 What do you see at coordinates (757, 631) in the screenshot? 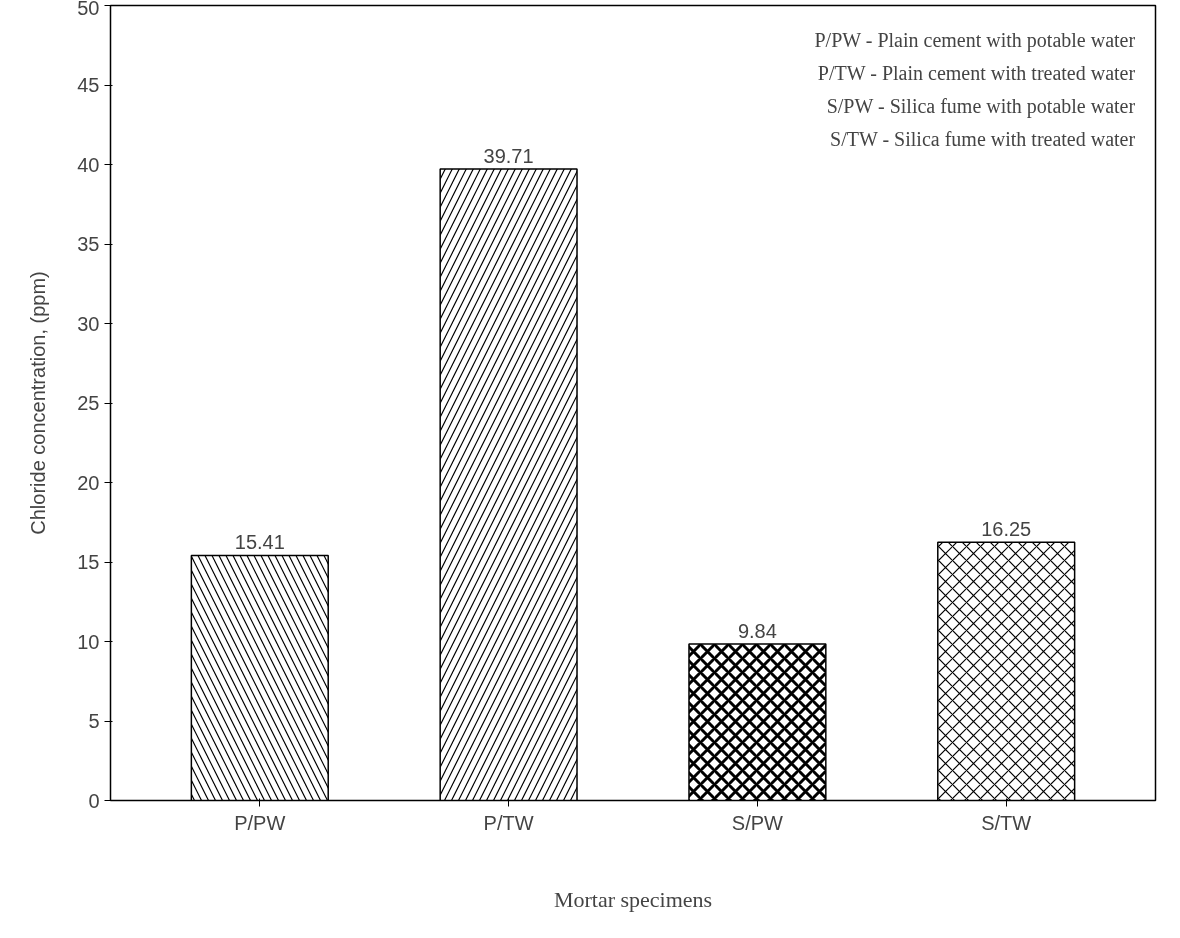
I see `data-label: 9.84` at bounding box center [757, 631].